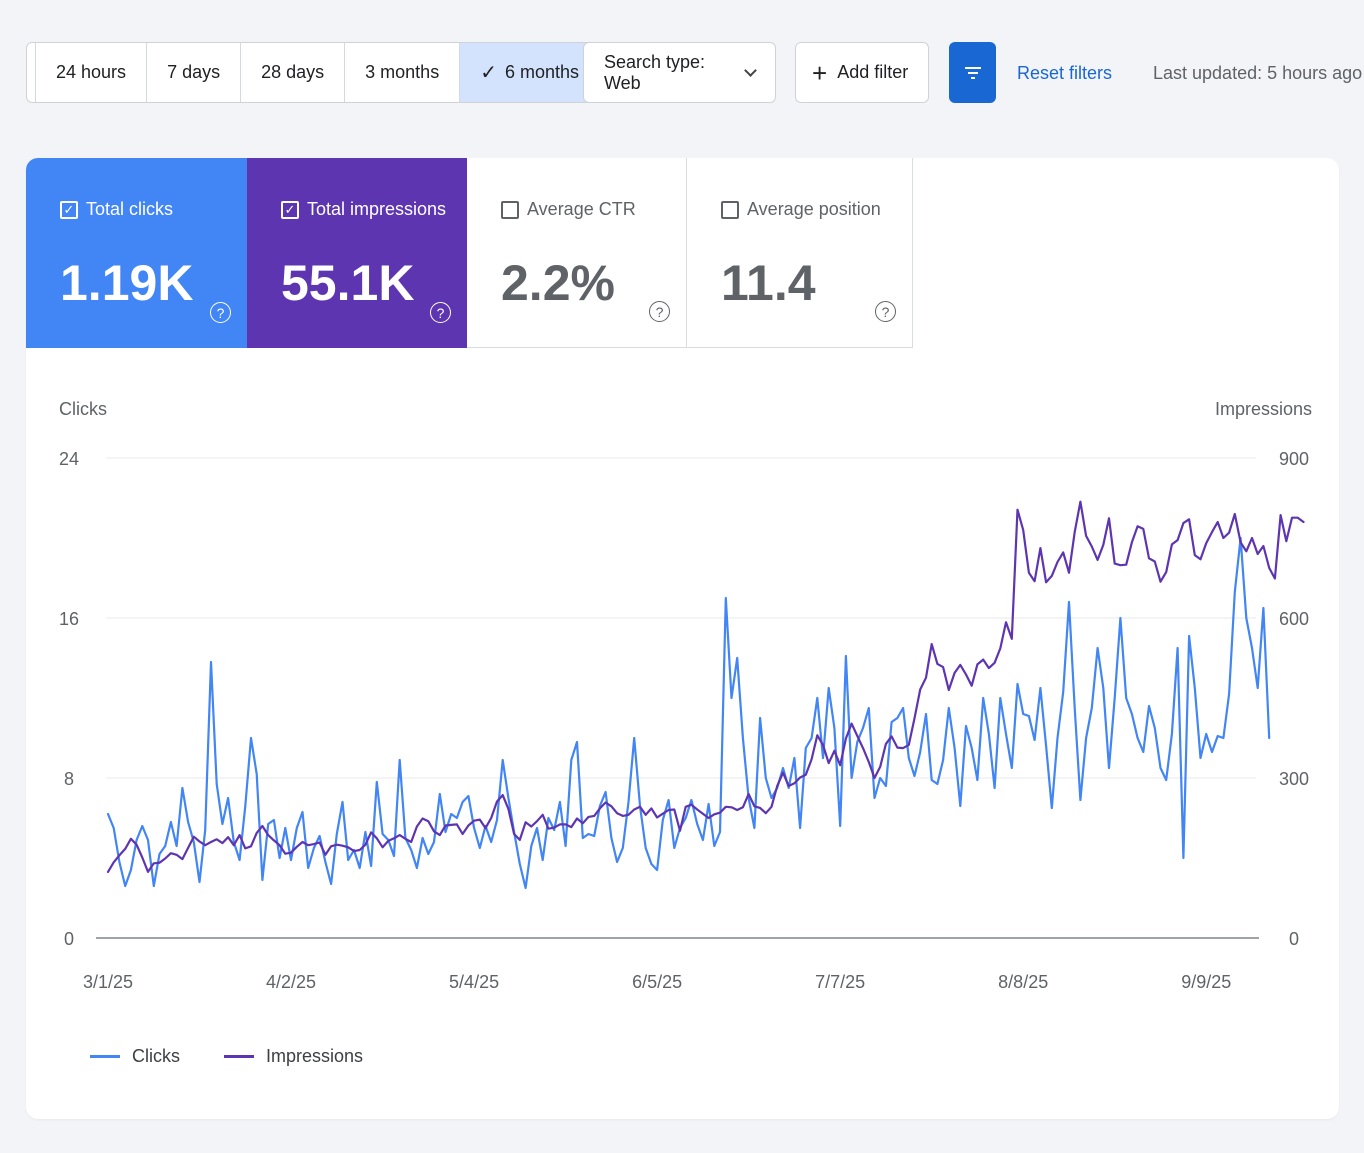  I want to click on date-range-3-months: 3 months, so click(403, 72).